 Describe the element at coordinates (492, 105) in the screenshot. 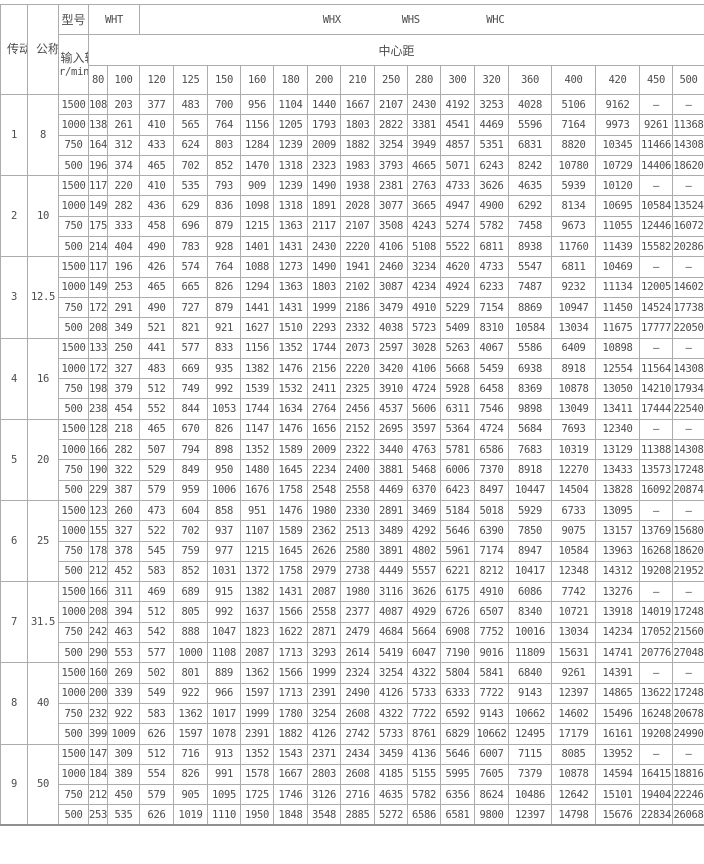

I see `value-cell: 3253` at that location.